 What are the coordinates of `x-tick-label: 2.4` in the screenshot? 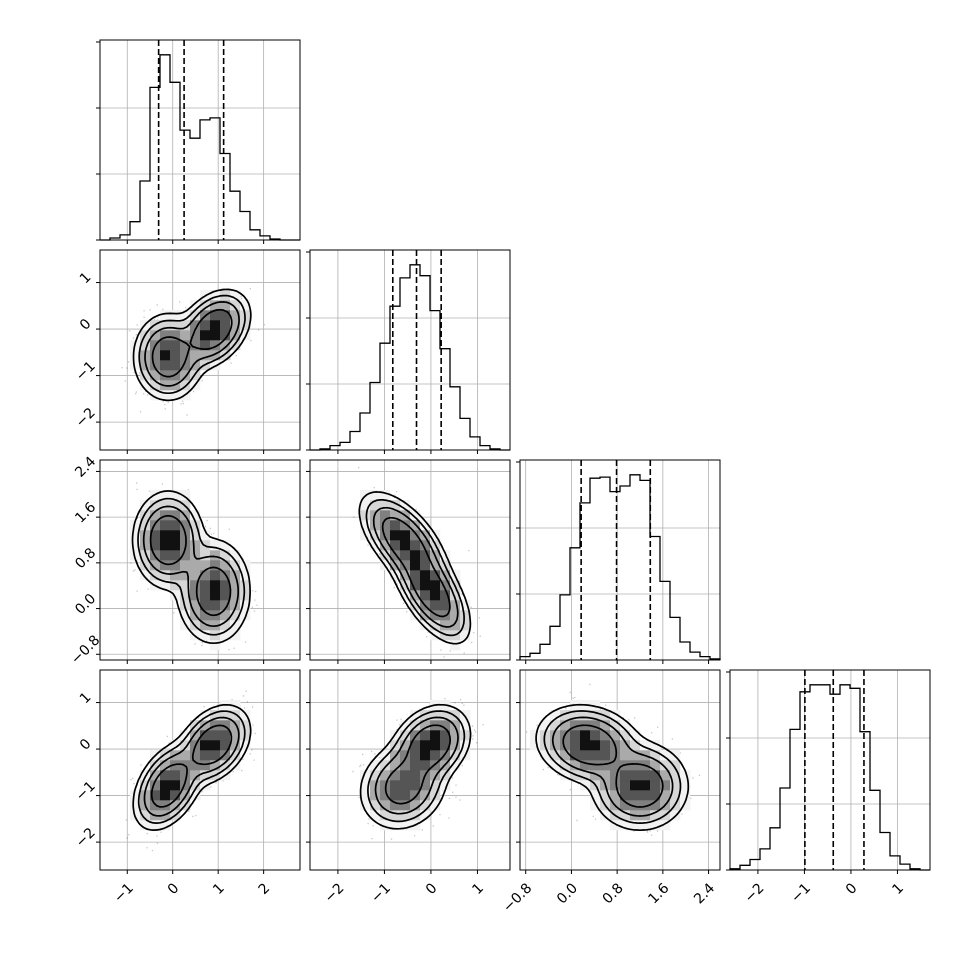 It's located at (704, 893).